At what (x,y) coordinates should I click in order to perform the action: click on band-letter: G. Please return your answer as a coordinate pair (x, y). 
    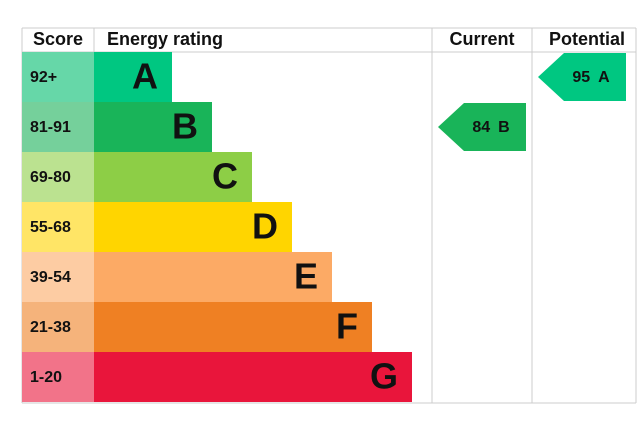
    Looking at the image, I should click on (384, 376).